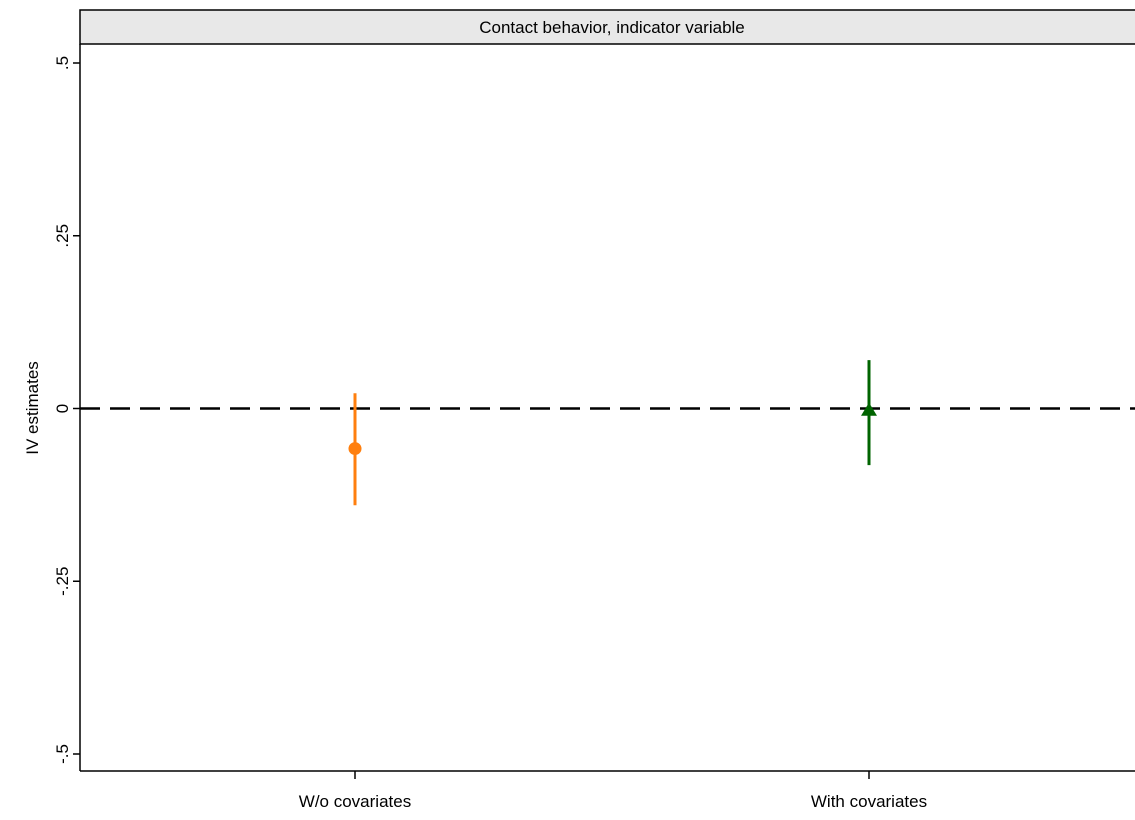 The height and width of the screenshot is (820, 1135). I want to click on chart-title: Contact behavior, indicator variable, so click(612, 27).